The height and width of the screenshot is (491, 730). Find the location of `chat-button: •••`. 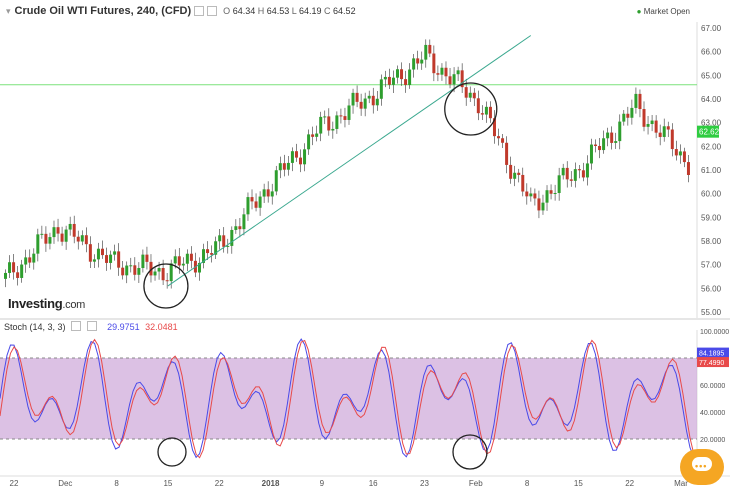

chat-button: ••• is located at coordinates (702, 467).